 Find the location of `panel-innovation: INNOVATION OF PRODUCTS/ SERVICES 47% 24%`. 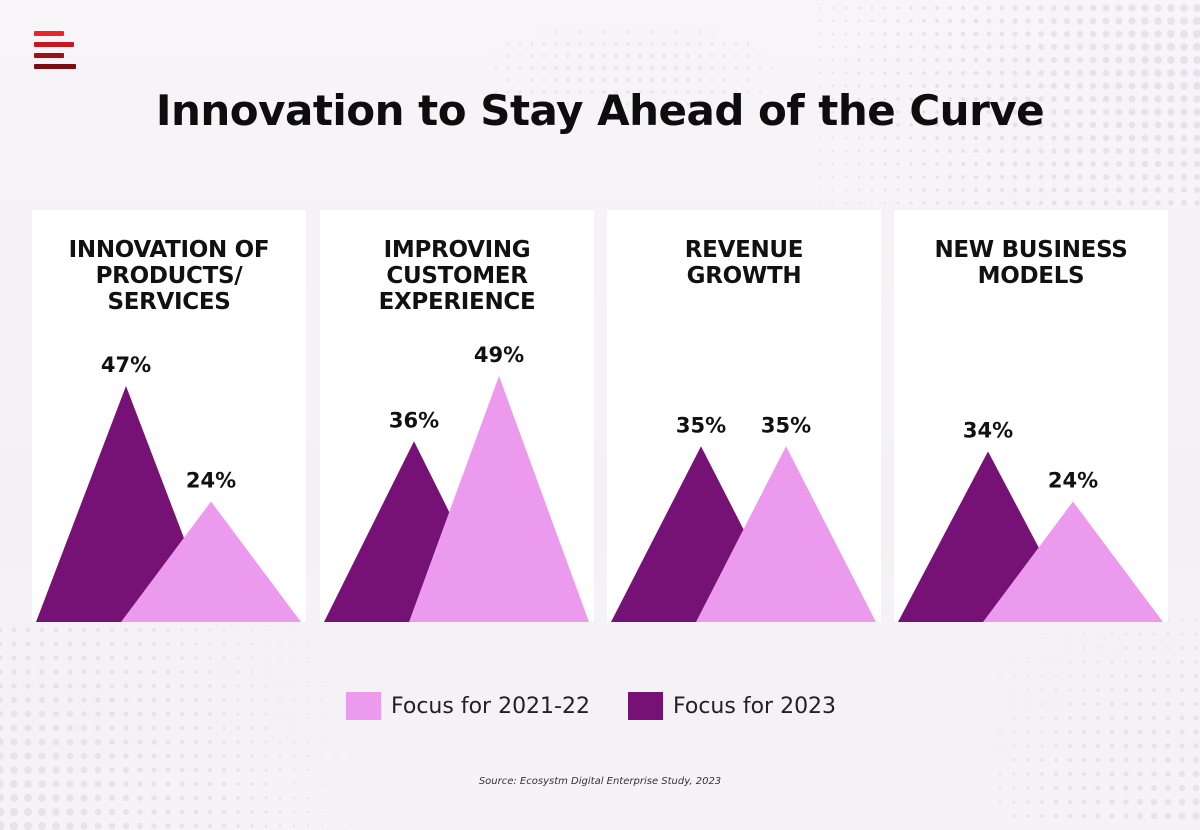

panel-innovation: INNOVATION OF PRODUCTS/ SERVICES 47% 24% is located at coordinates (169, 416).